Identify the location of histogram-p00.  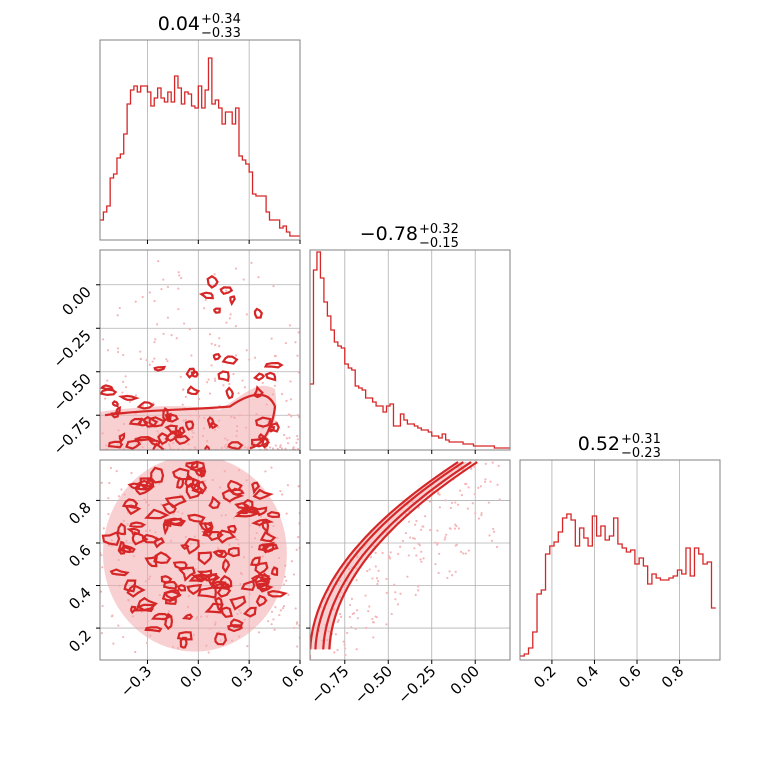
(200, 147).